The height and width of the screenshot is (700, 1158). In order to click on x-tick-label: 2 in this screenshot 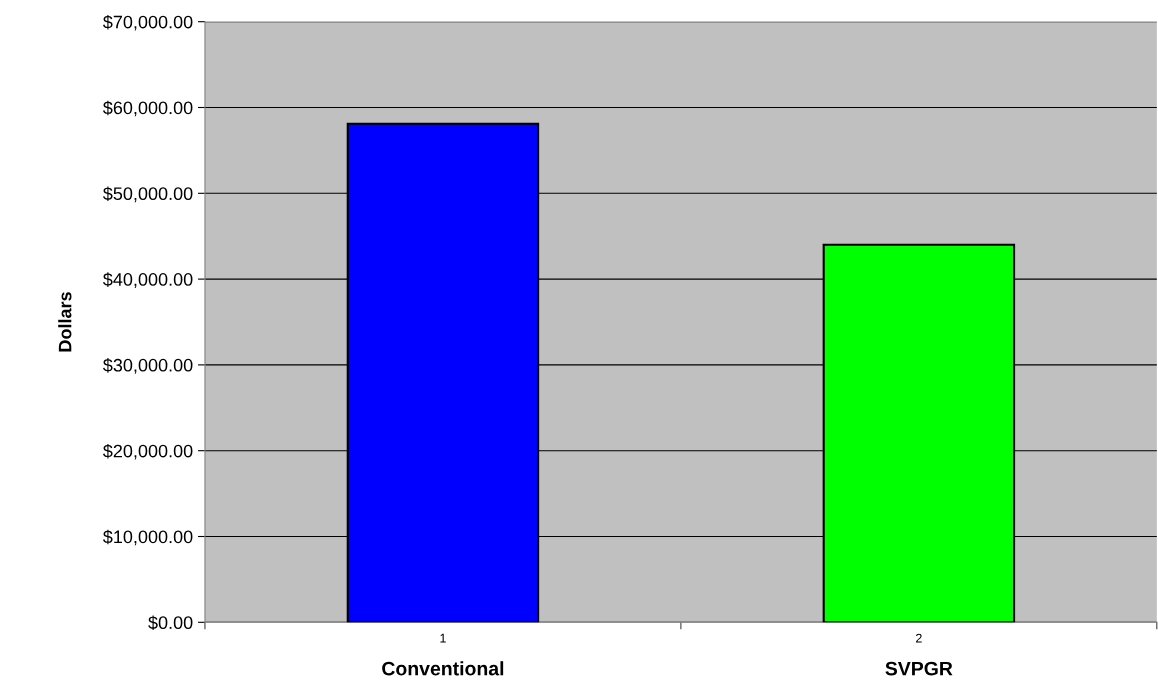, I will do `click(919, 638)`.